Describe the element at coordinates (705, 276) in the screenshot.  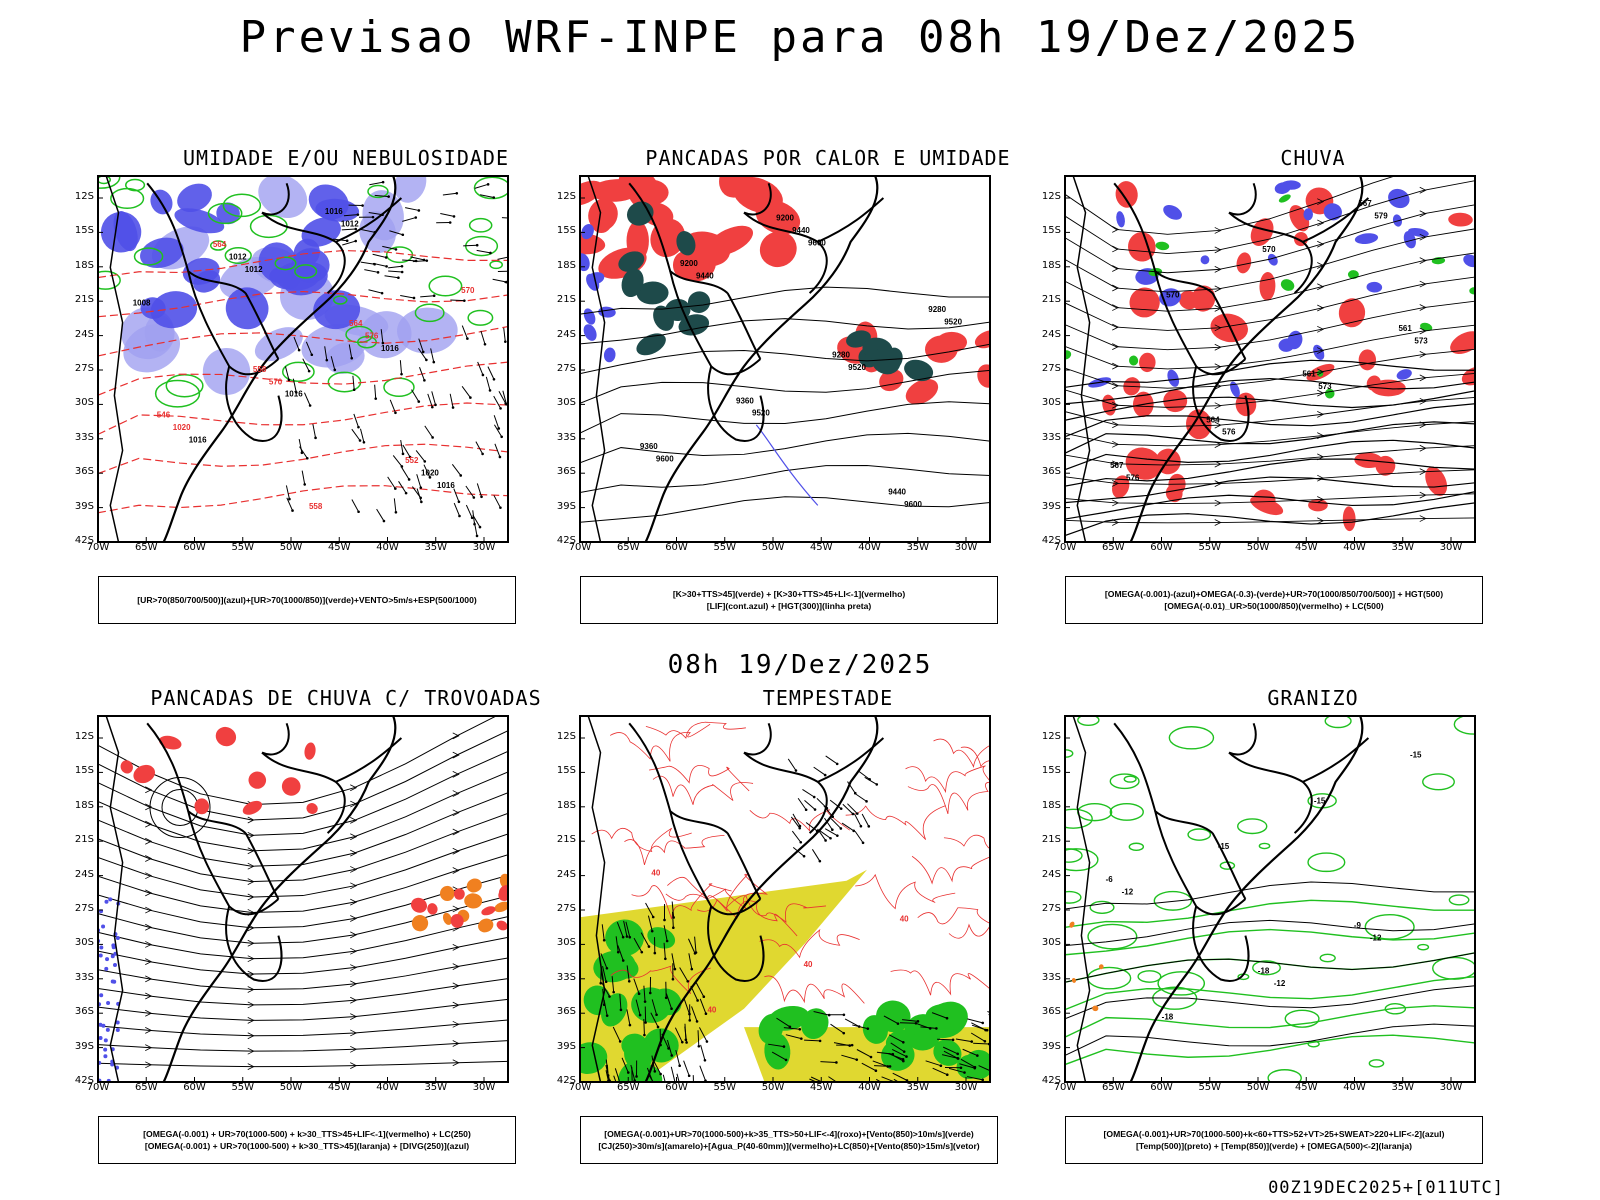
I see `contour-label: 9440` at that location.